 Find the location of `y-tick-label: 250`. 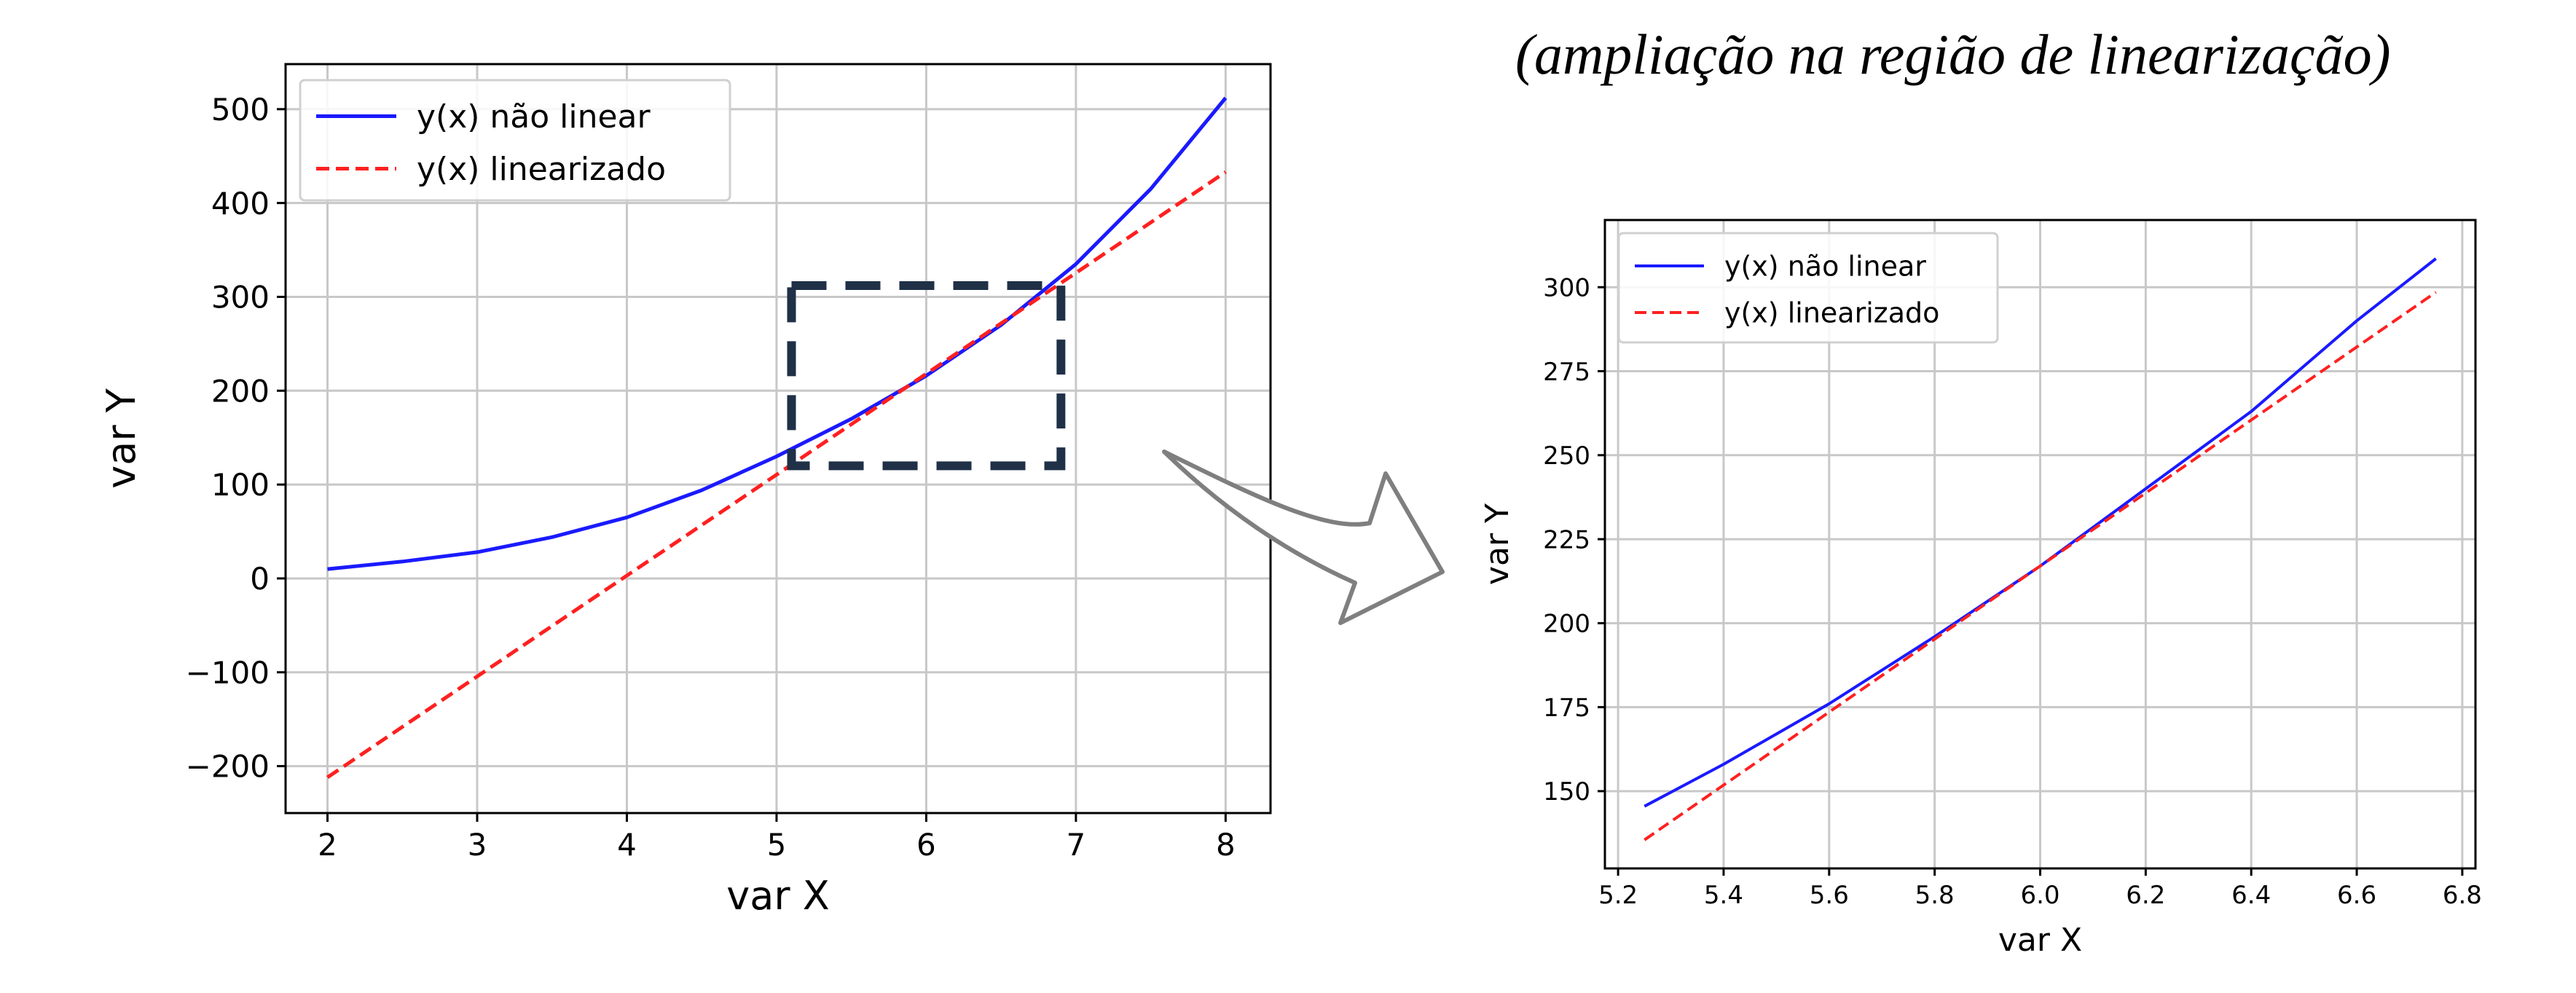

y-tick-label: 250 is located at coordinates (1566, 456).